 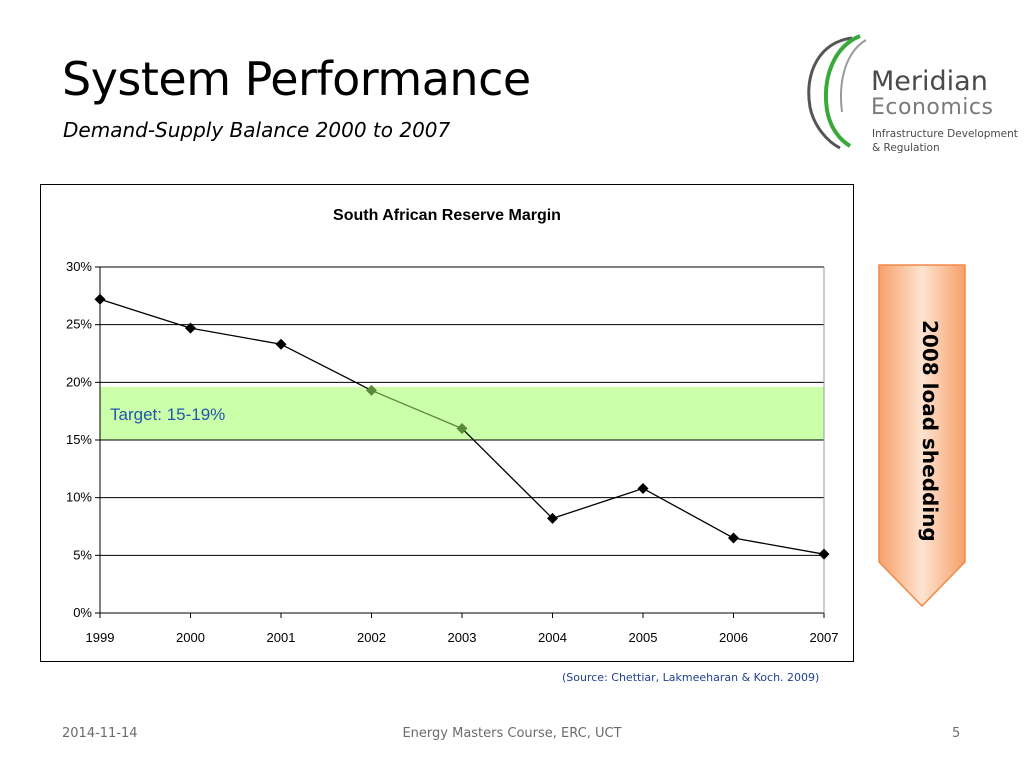 What do you see at coordinates (79, 324) in the screenshot?
I see `y-tick-label: 25%` at bounding box center [79, 324].